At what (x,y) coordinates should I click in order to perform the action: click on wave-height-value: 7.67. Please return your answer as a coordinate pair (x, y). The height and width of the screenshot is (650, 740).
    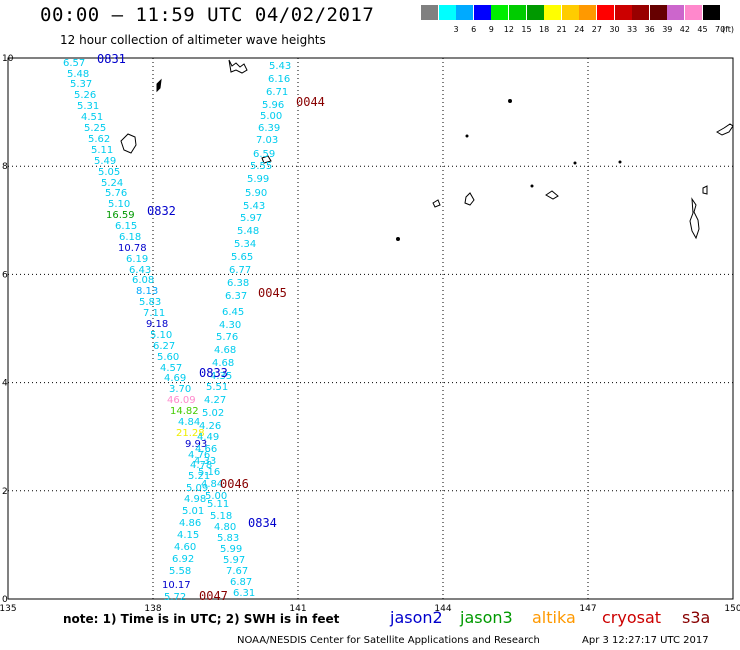
    Looking at the image, I should click on (237, 571).